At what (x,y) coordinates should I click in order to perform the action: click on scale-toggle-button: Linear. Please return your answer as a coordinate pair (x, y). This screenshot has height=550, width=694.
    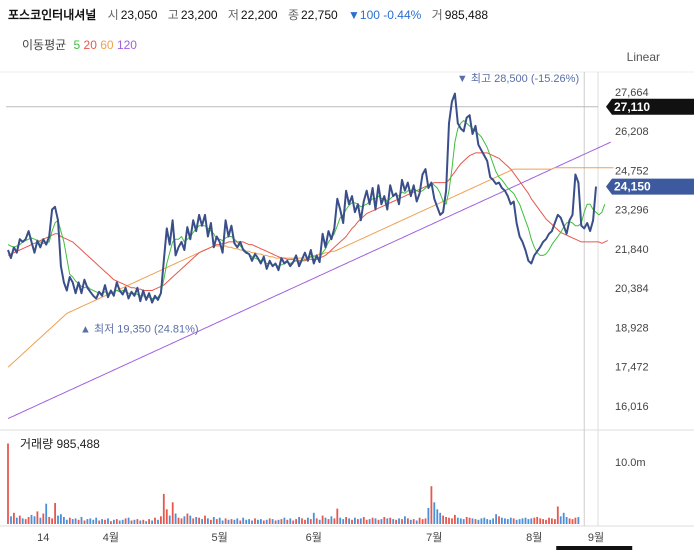
    Looking at the image, I should click on (643, 57).